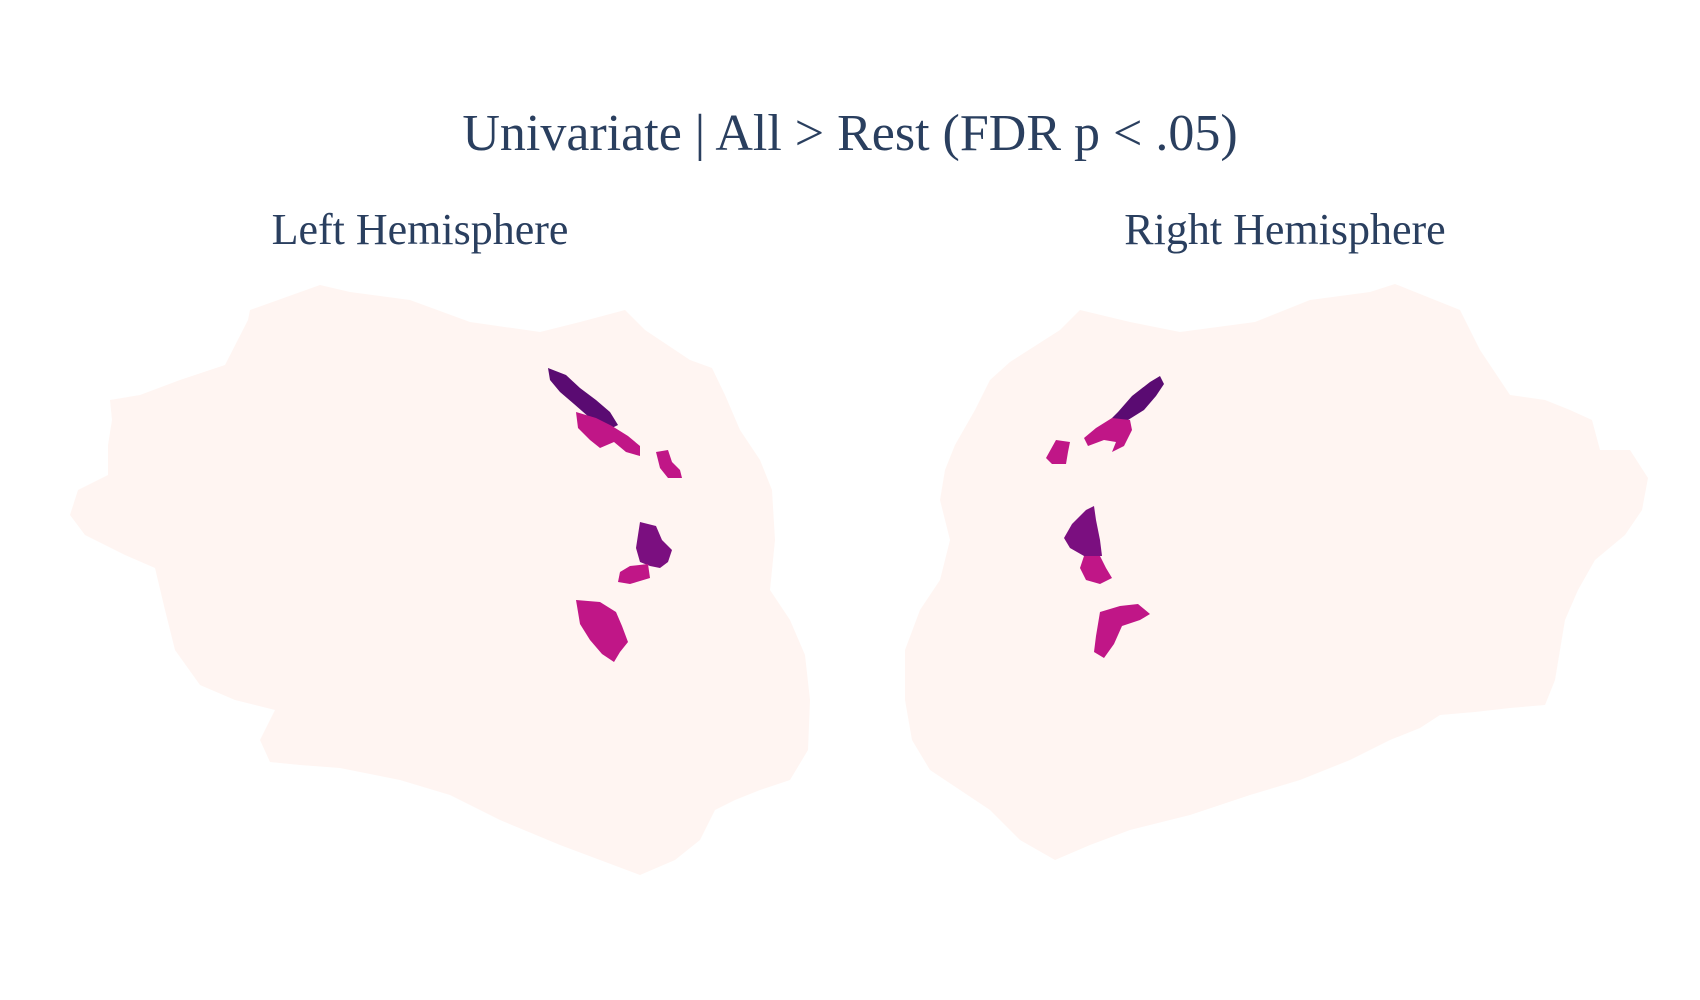  What do you see at coordinates (1083, 531) in the screenshot?
I see `right-region-middle-dark` at bounding box center [1083, 531].